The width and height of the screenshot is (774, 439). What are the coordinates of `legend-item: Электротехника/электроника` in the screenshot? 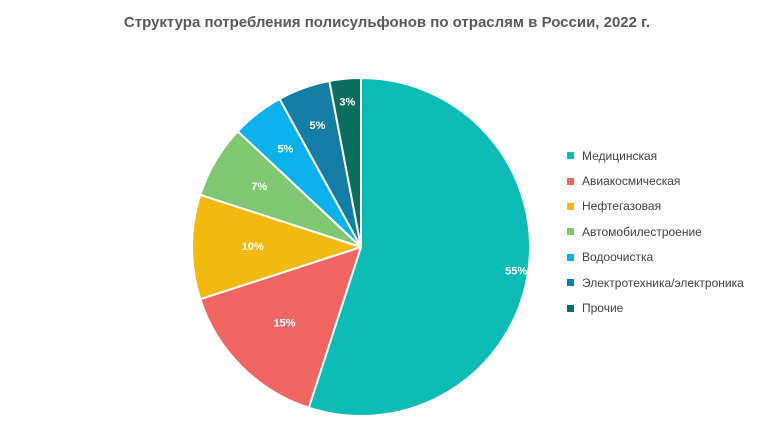 It's located at (655, 282).